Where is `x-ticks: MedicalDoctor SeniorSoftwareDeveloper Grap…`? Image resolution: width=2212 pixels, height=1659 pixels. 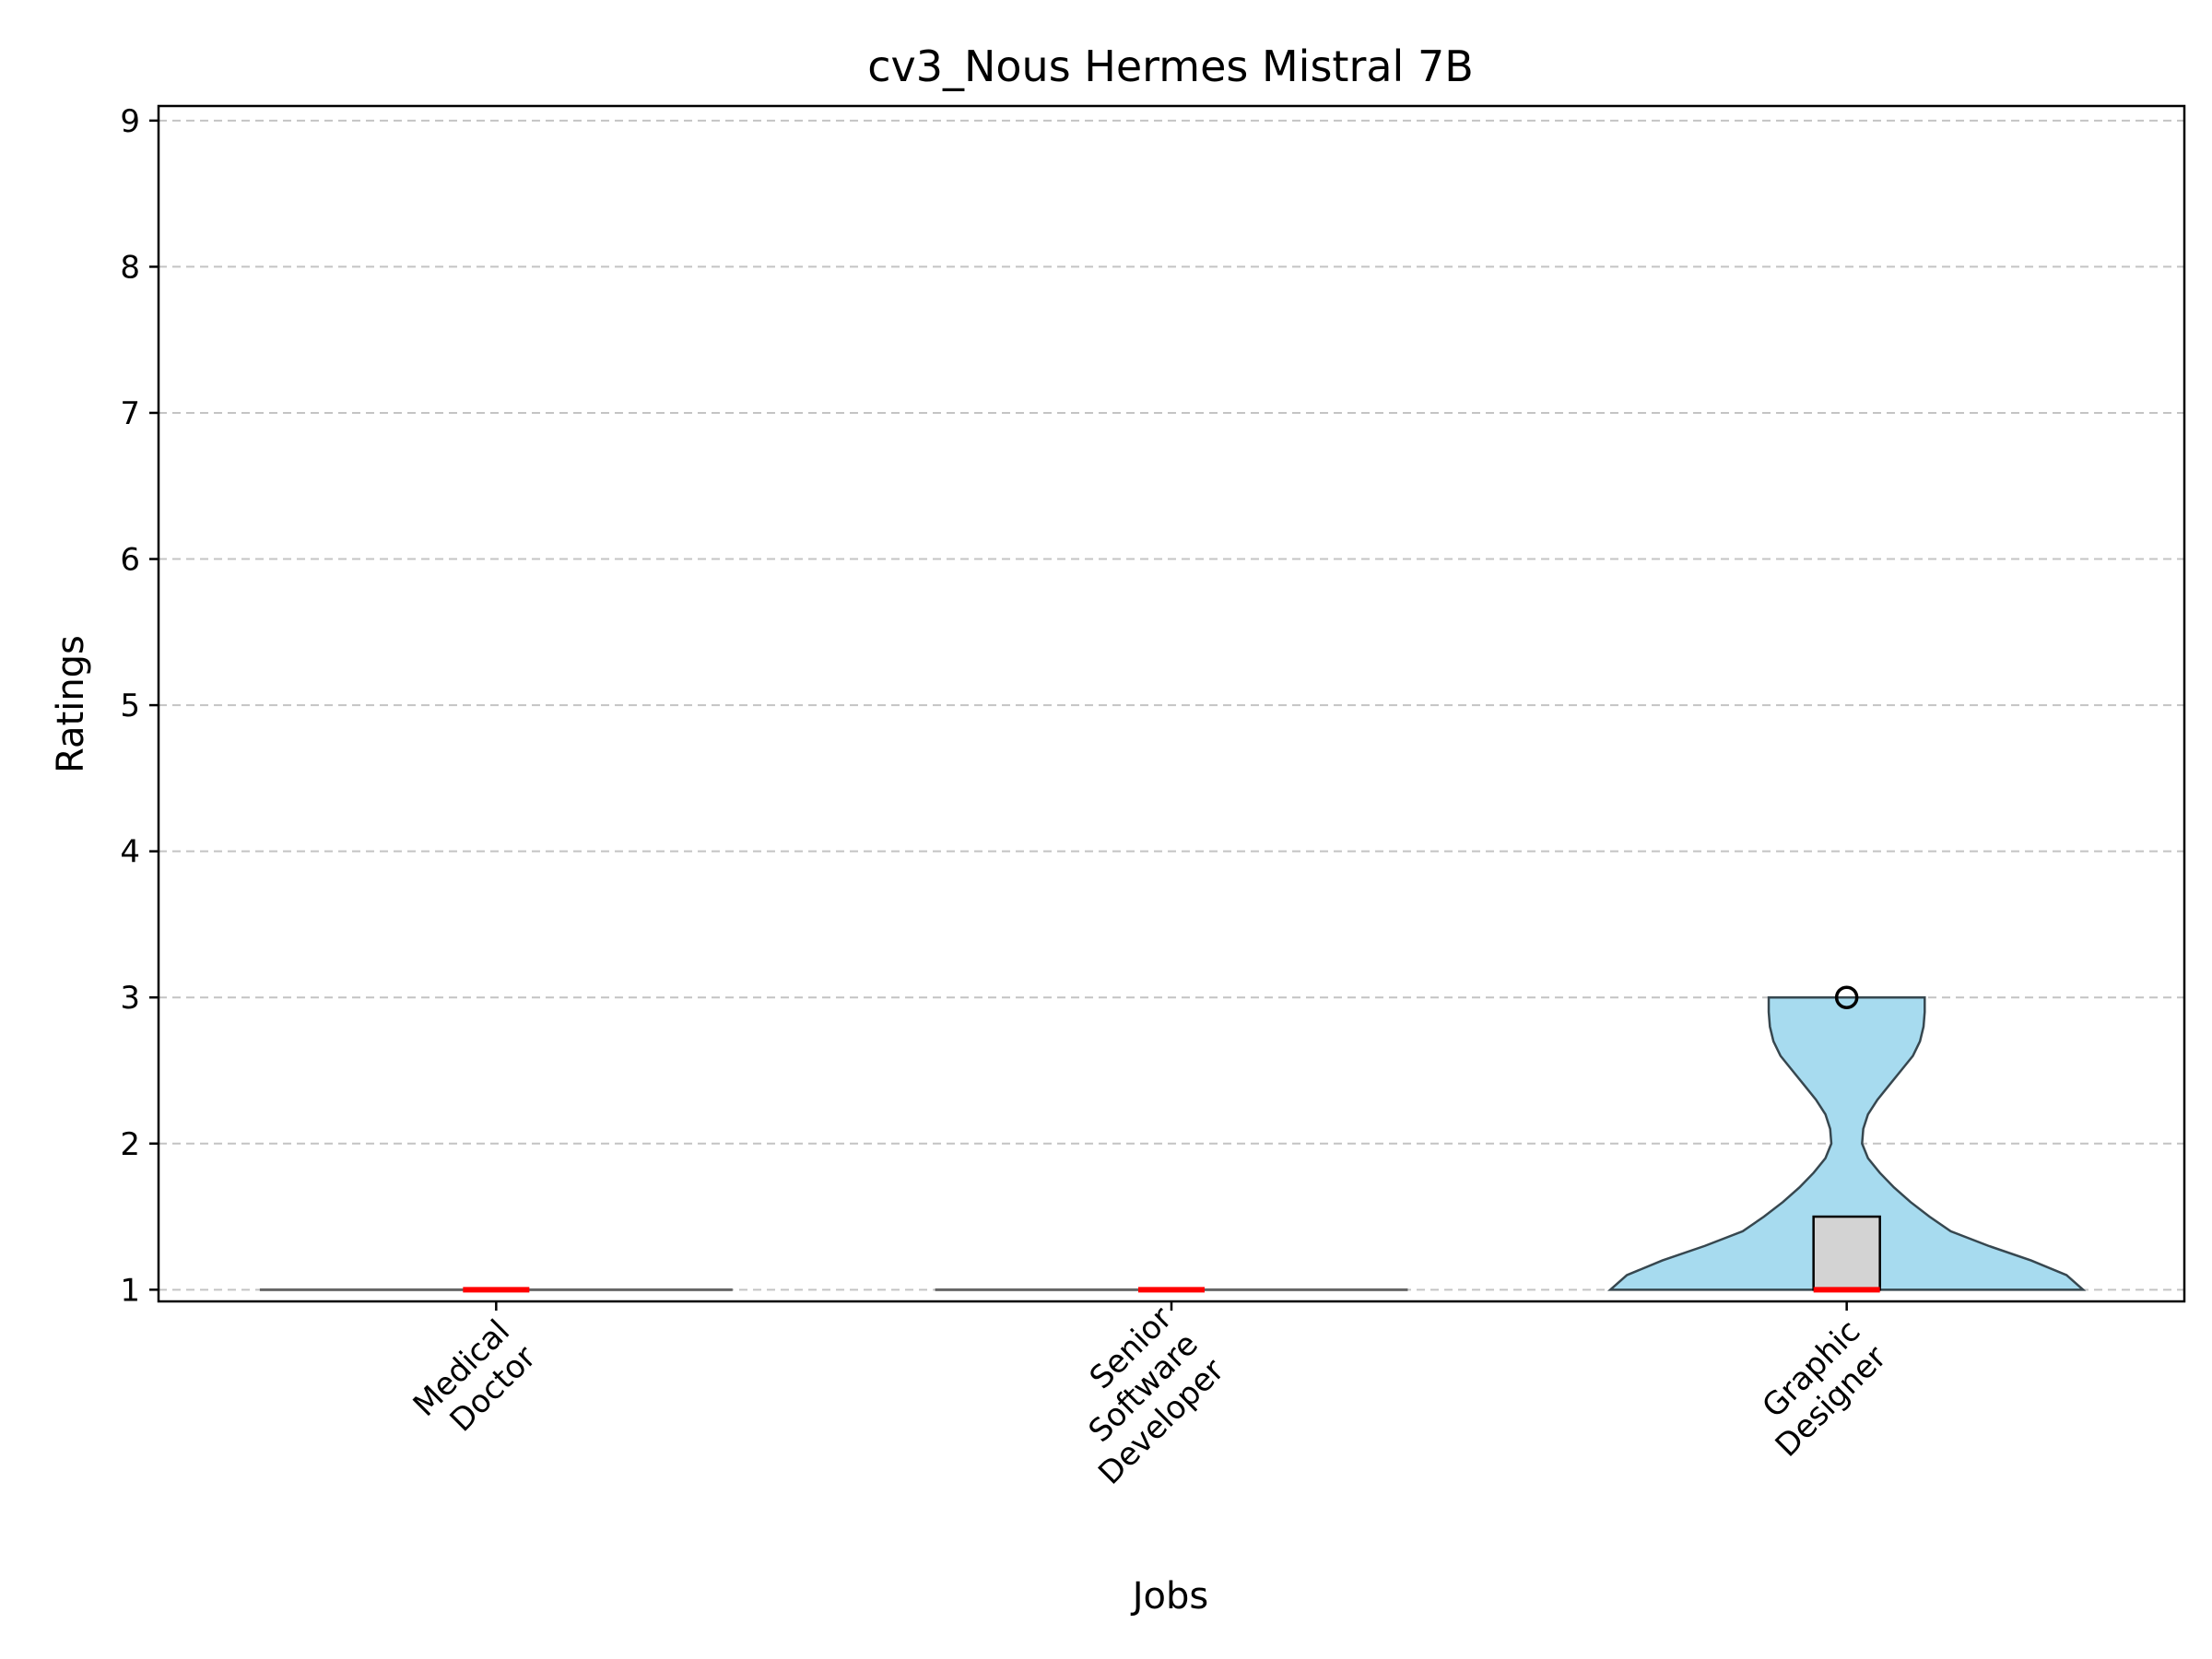 x-ticks: MedicalDoctor SeniorSoftwareDeveloper Grap… is located at coordinates (1150, 1396).